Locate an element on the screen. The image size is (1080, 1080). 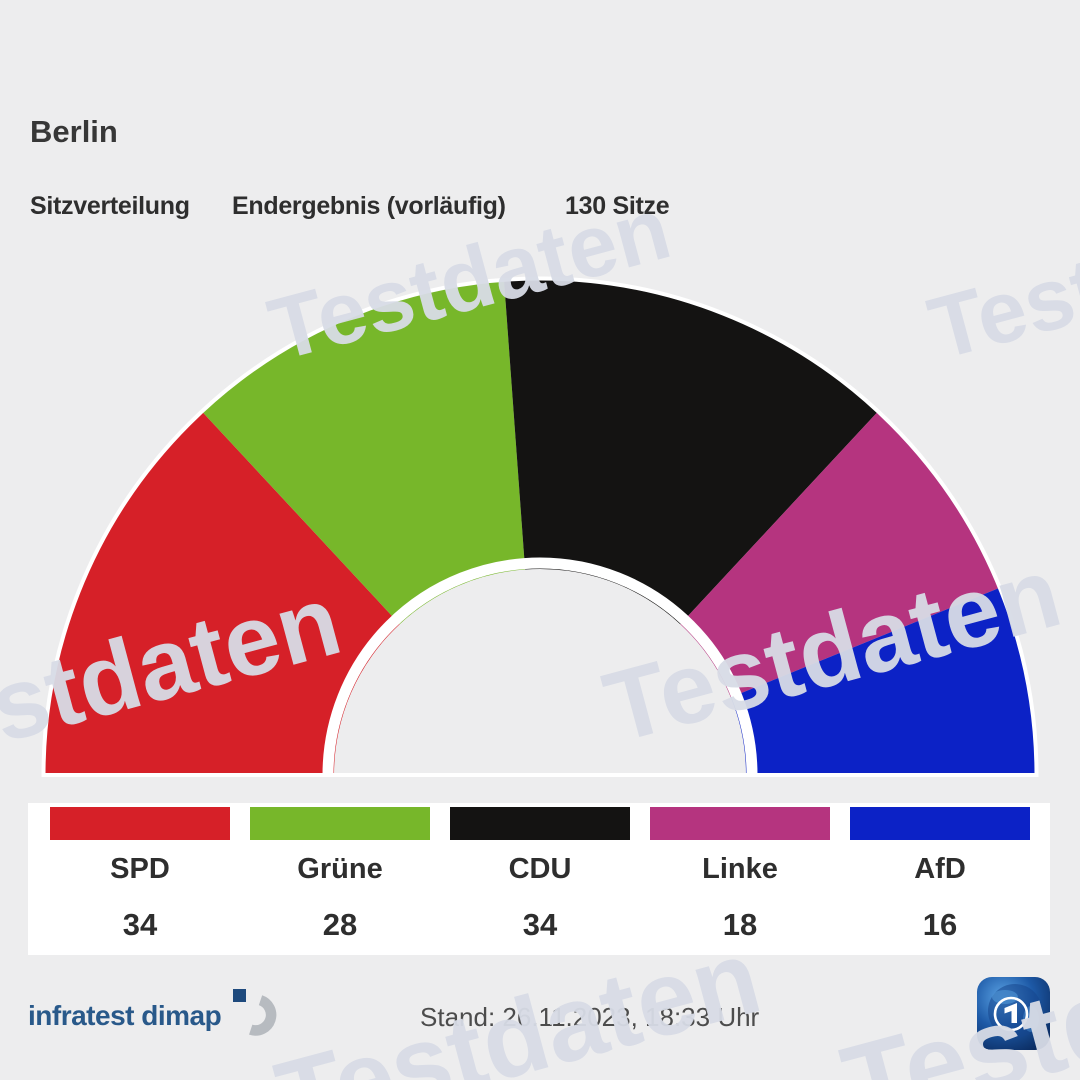
infratest-dimap-logo: infratest dimap is located at coordinates (154, 1014).